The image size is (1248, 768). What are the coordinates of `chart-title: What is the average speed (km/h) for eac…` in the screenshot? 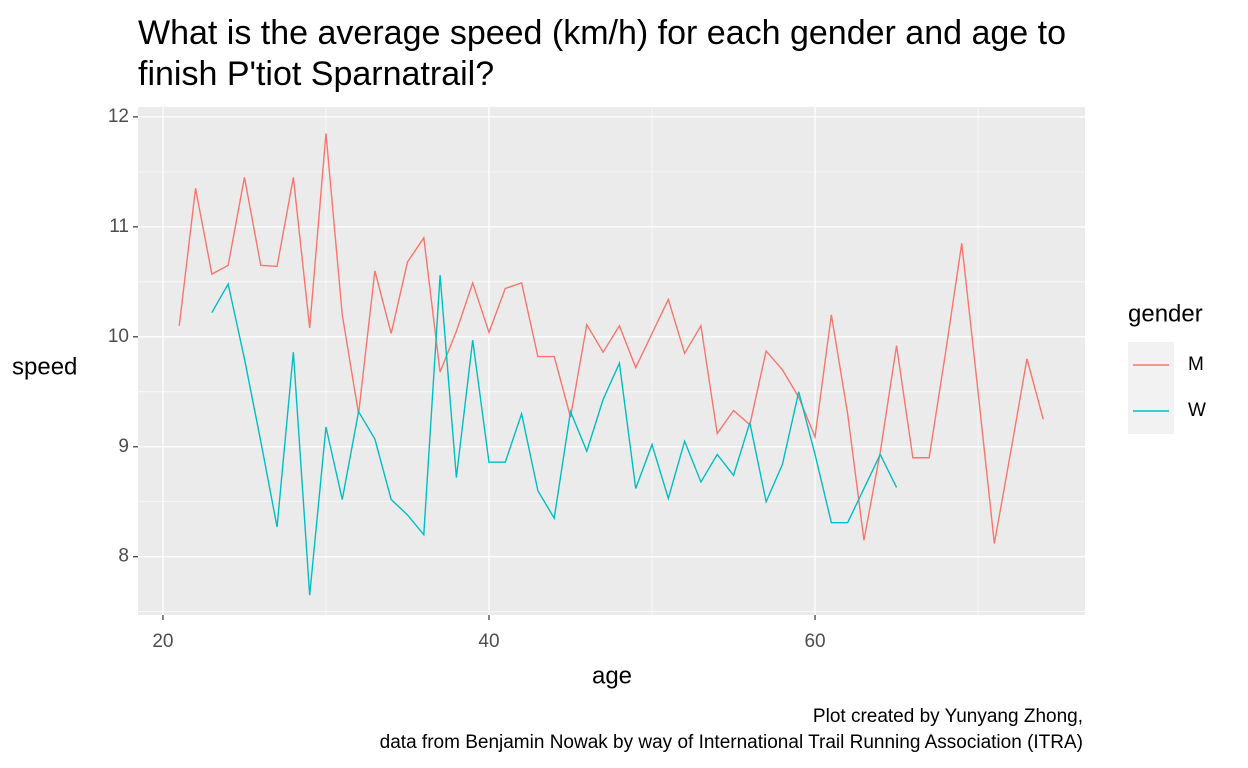 It's located at (602, 33).